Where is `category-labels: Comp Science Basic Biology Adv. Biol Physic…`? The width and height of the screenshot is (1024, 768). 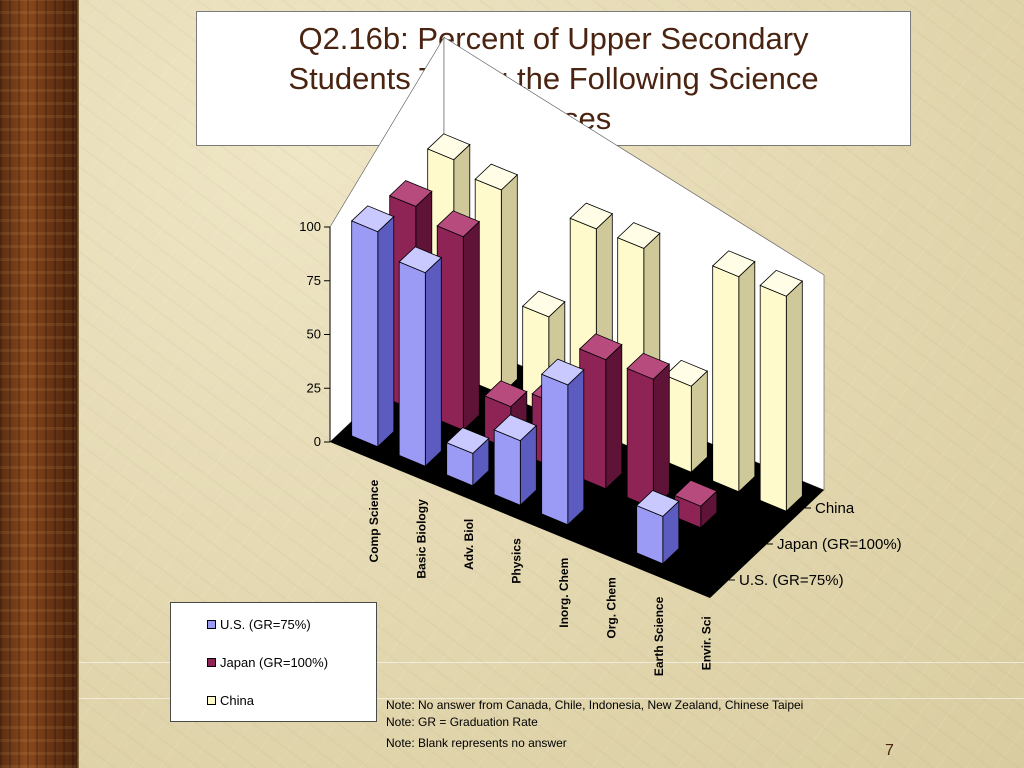
category-labels: Comp Science Basic Biology Adv. Biol Physic… is located at coordinates (540, 577).